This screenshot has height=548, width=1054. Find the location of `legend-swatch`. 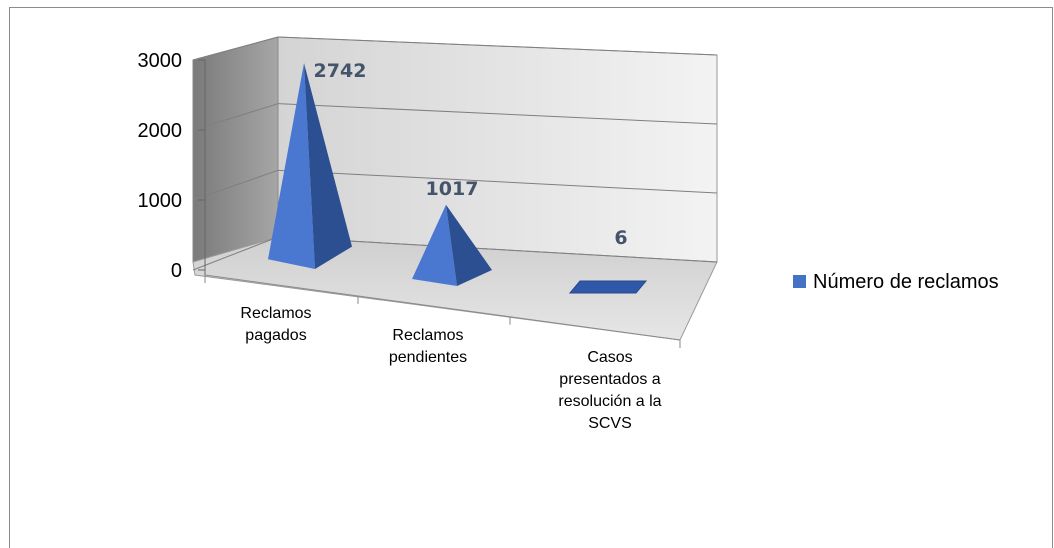

legend-swatch is located at coordinates (799, 281).